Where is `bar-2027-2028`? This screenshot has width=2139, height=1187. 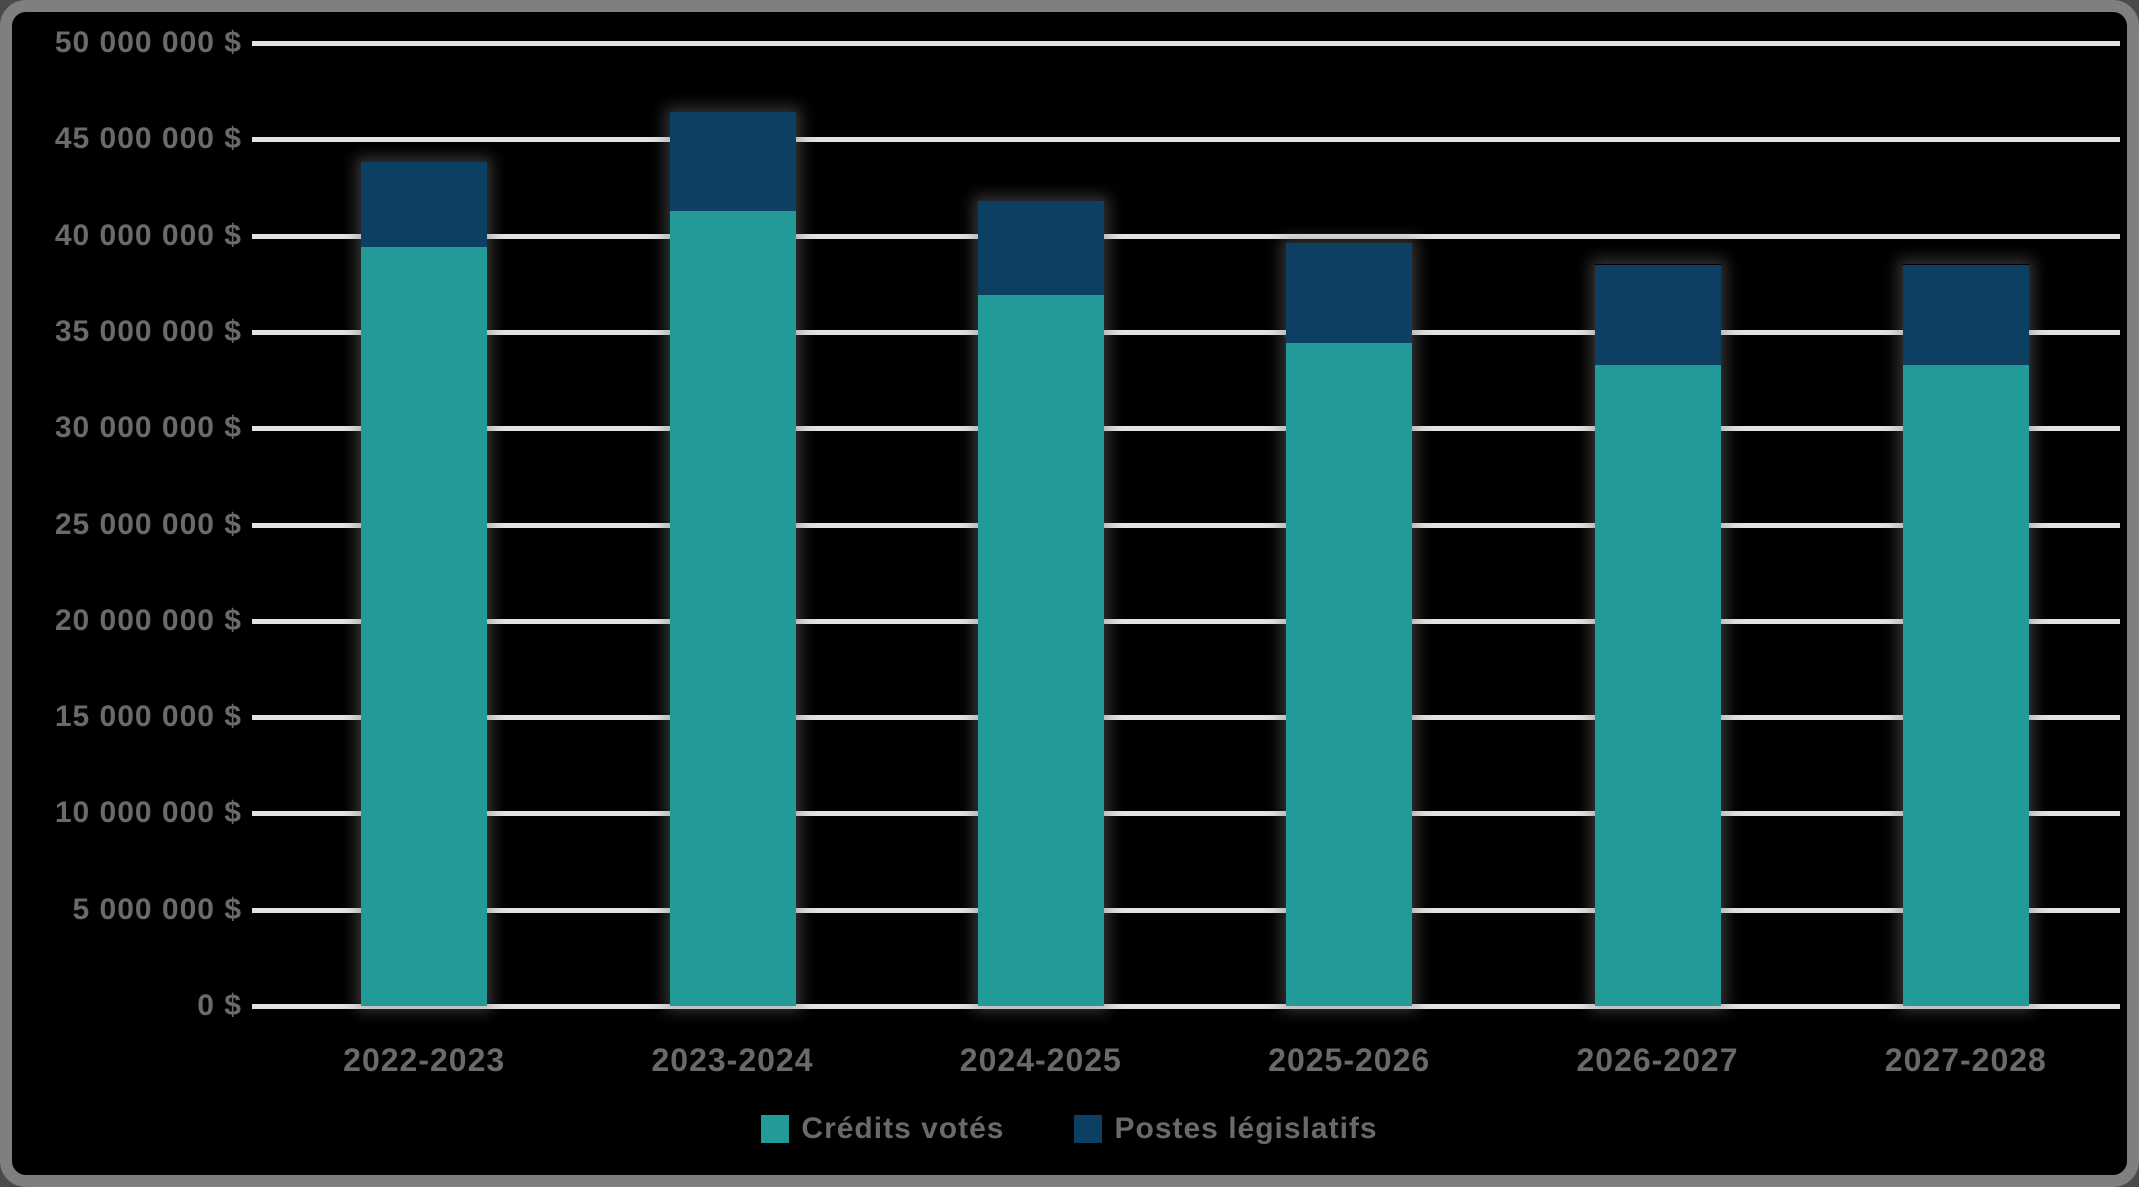
bar-2027-2028 is located at coordinates (1965, 635).